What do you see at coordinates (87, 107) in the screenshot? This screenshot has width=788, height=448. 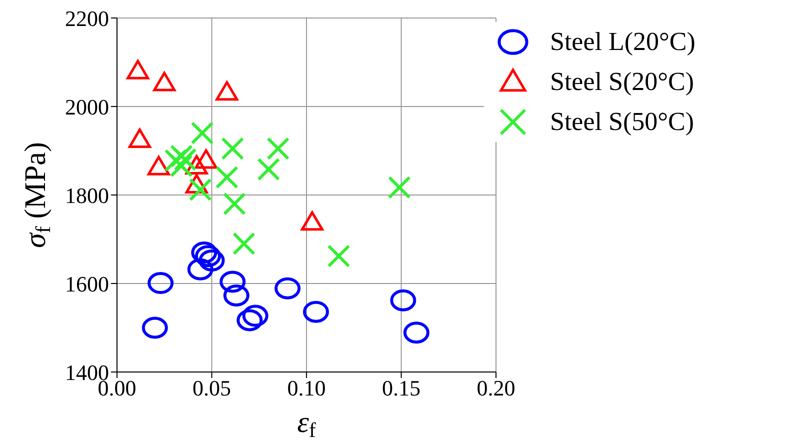 I see `y-tick-label: 2000` at bounding box center [87, 107].